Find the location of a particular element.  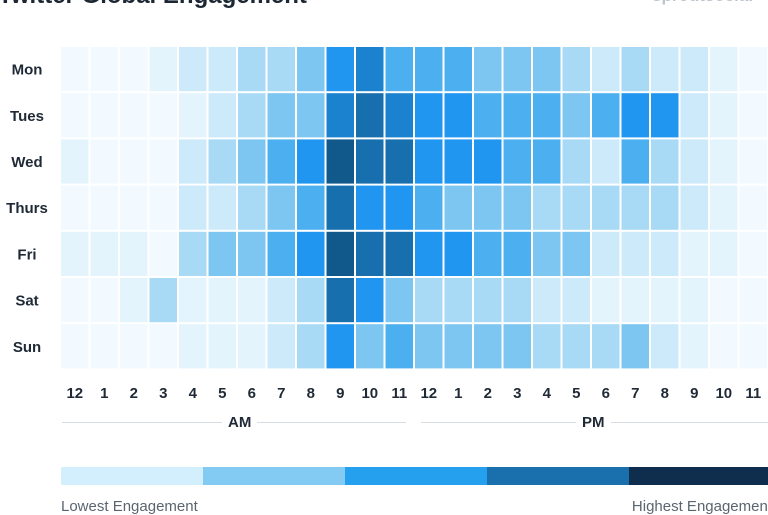

column-label-23: 11 is located at coordinates (753, 393).